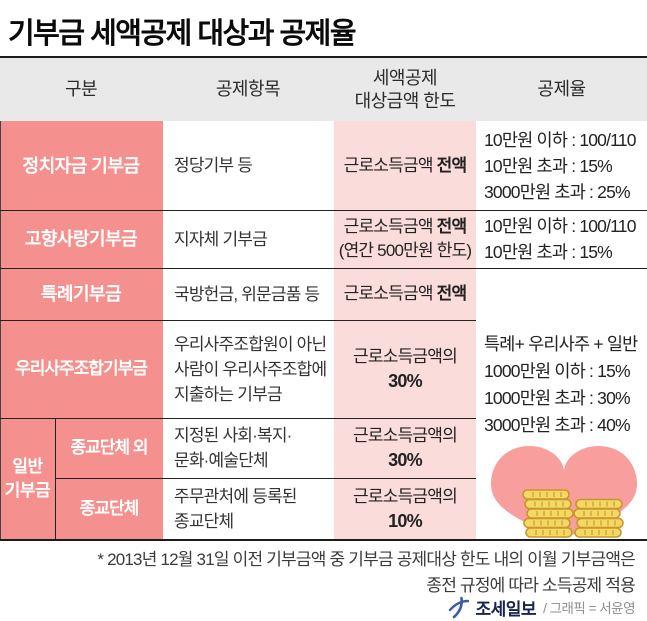 The image size is (647, 621). Describe the element at coordinates (388, 165) in the screenshot. I see `limit-political-main: 근로소득금액` at that location.